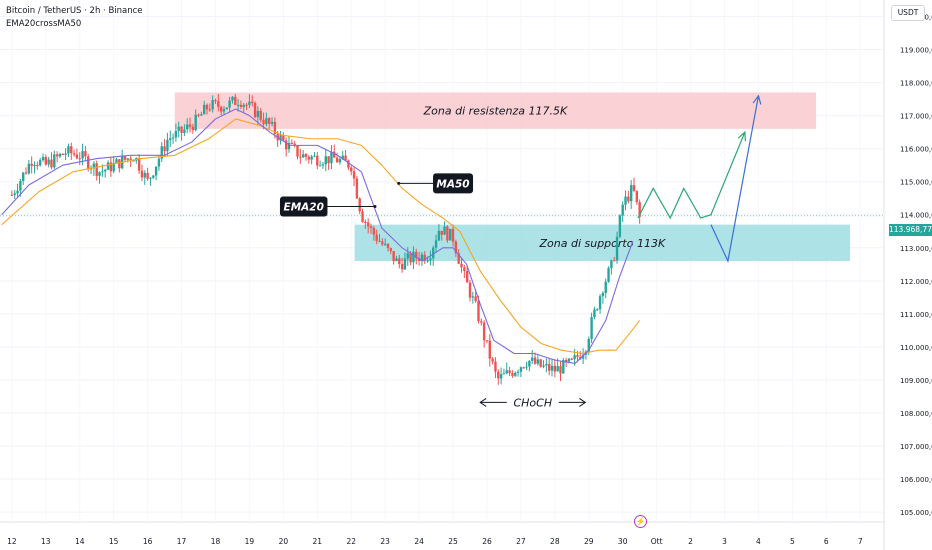 The height and width of the screenshot is (550, 932). I want to click on resistance-zone, so click(495, 110).